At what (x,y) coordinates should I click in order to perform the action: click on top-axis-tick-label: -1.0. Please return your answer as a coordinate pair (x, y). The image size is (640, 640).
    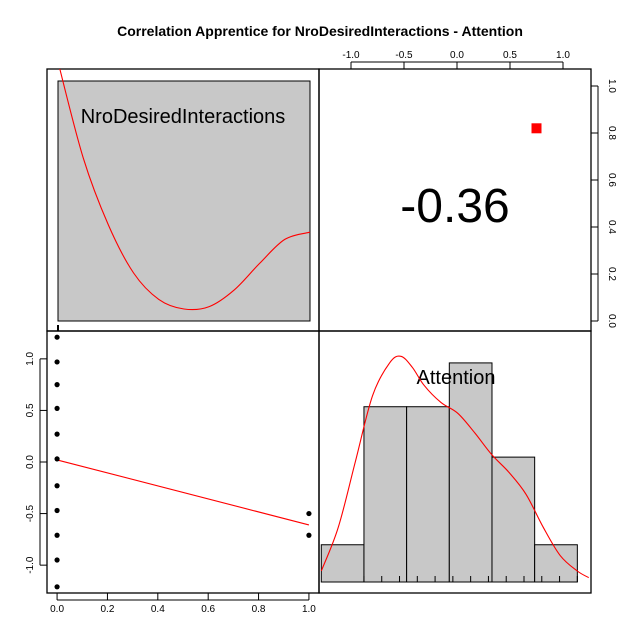
    Looking at the image, I should click on (351, 55).